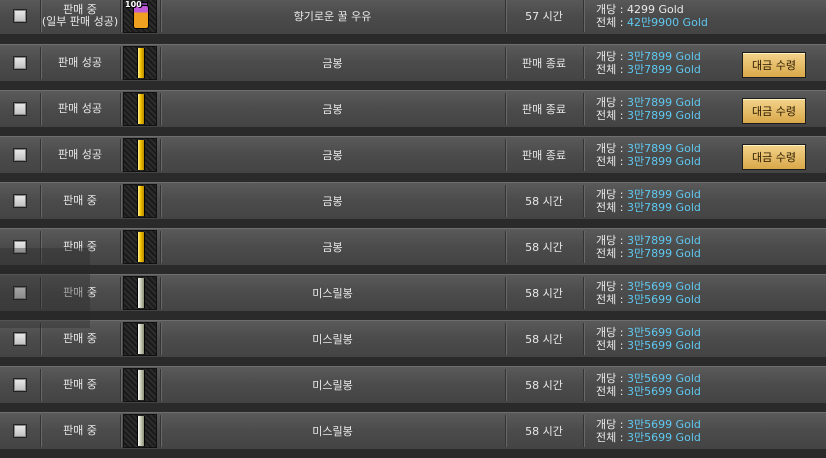  What do you see at coordinates (704, 293) in the screenshot?
I see `price-cell: 개당 : 3만5699 Gold 전체 : 3만5699 Gold` at bounding box center [704, 293].